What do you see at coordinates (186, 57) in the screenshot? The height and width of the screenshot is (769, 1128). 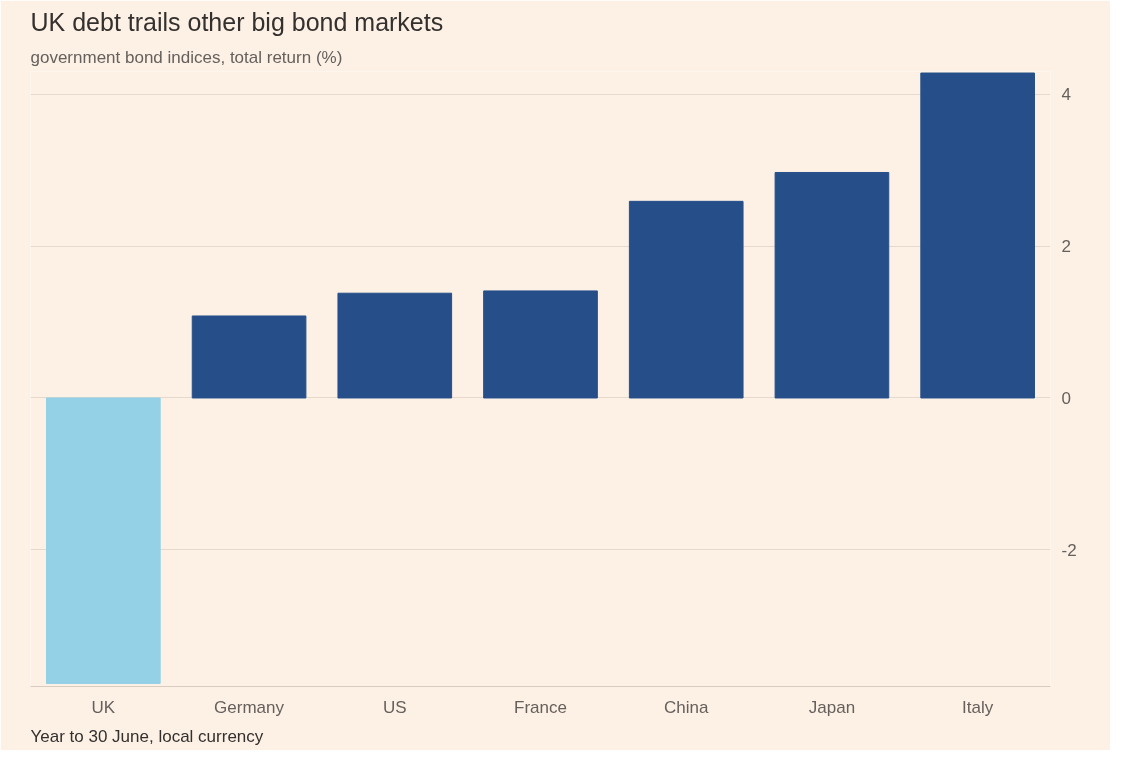 I see `chart-subtitle: government bond indices, total return (%)` at bounding box center [186, 57].